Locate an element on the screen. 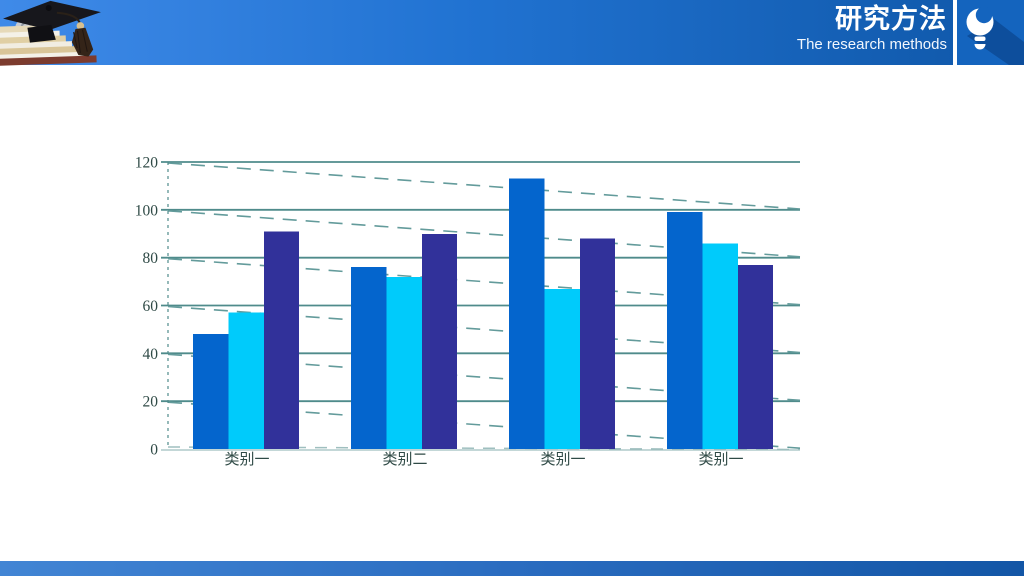 The height and width of the screenshot is (576, 1024). lightbulb-icon is located at coordinates (980, 28).